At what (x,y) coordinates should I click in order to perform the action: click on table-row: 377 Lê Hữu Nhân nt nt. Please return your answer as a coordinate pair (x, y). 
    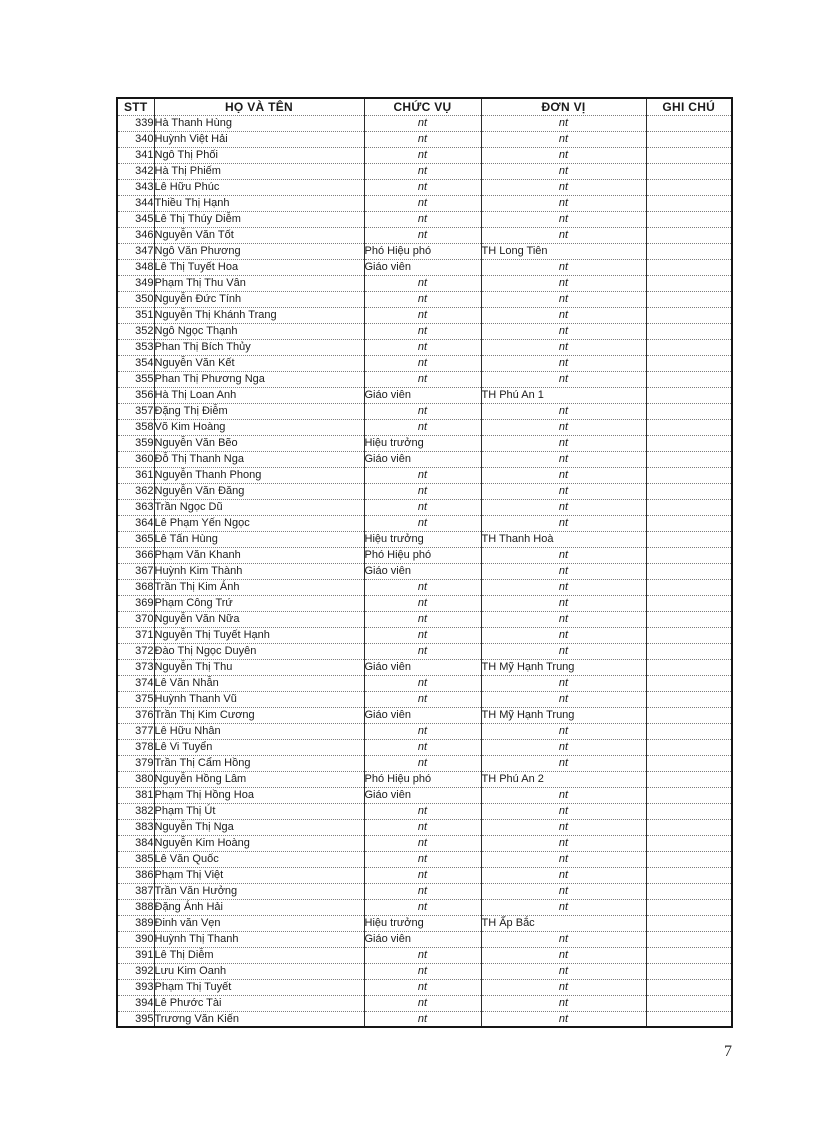
    Looking at the image, I should click on (424, 731).